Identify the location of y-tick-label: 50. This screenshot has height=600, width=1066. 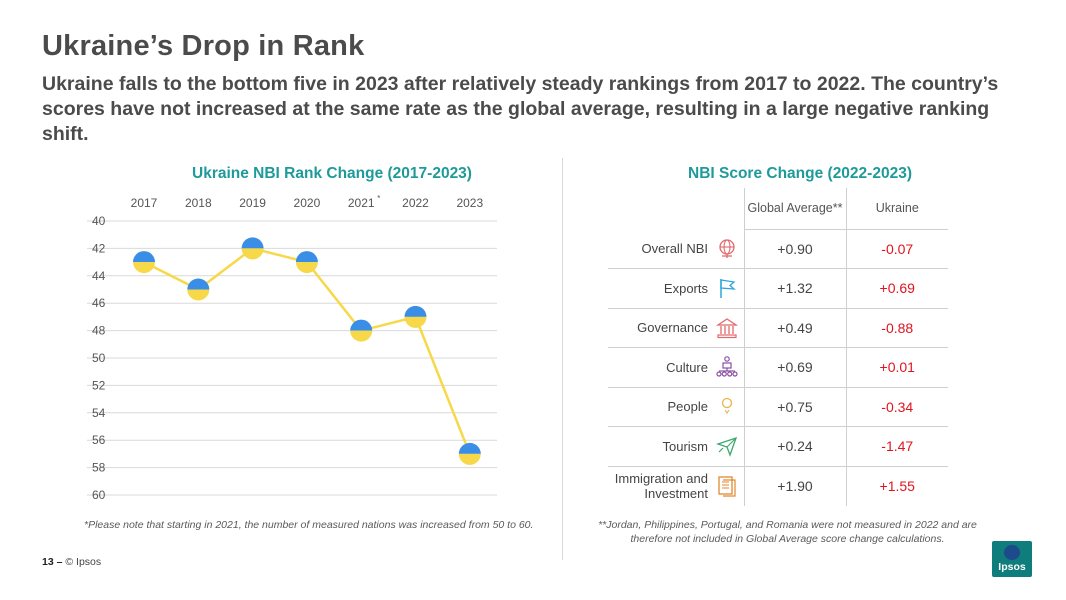
(99, 358).